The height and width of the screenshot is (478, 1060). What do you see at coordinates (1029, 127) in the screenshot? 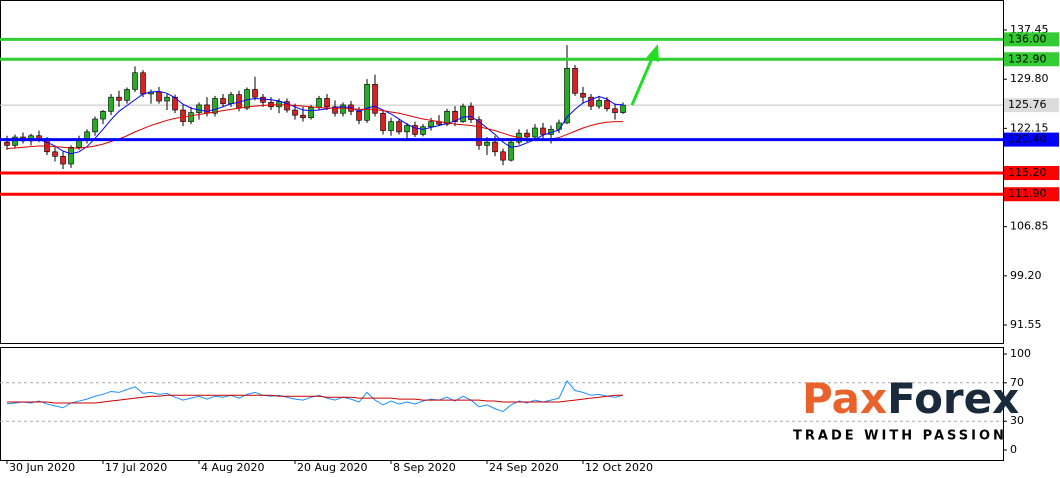
I see `y-tick-label: 122.15` at bounding box center [1029, 127].